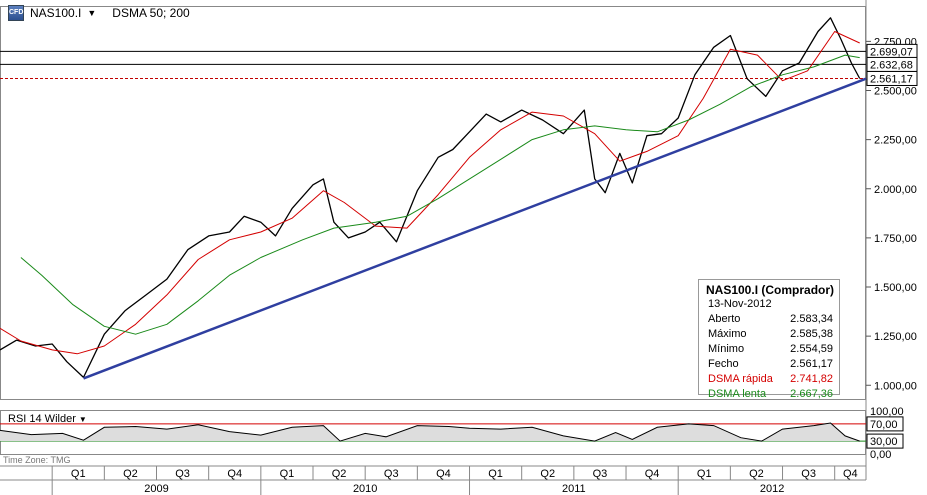 This screenshot has height=495, width=927. I want to click on year-label: 2009, so click(156, 489).